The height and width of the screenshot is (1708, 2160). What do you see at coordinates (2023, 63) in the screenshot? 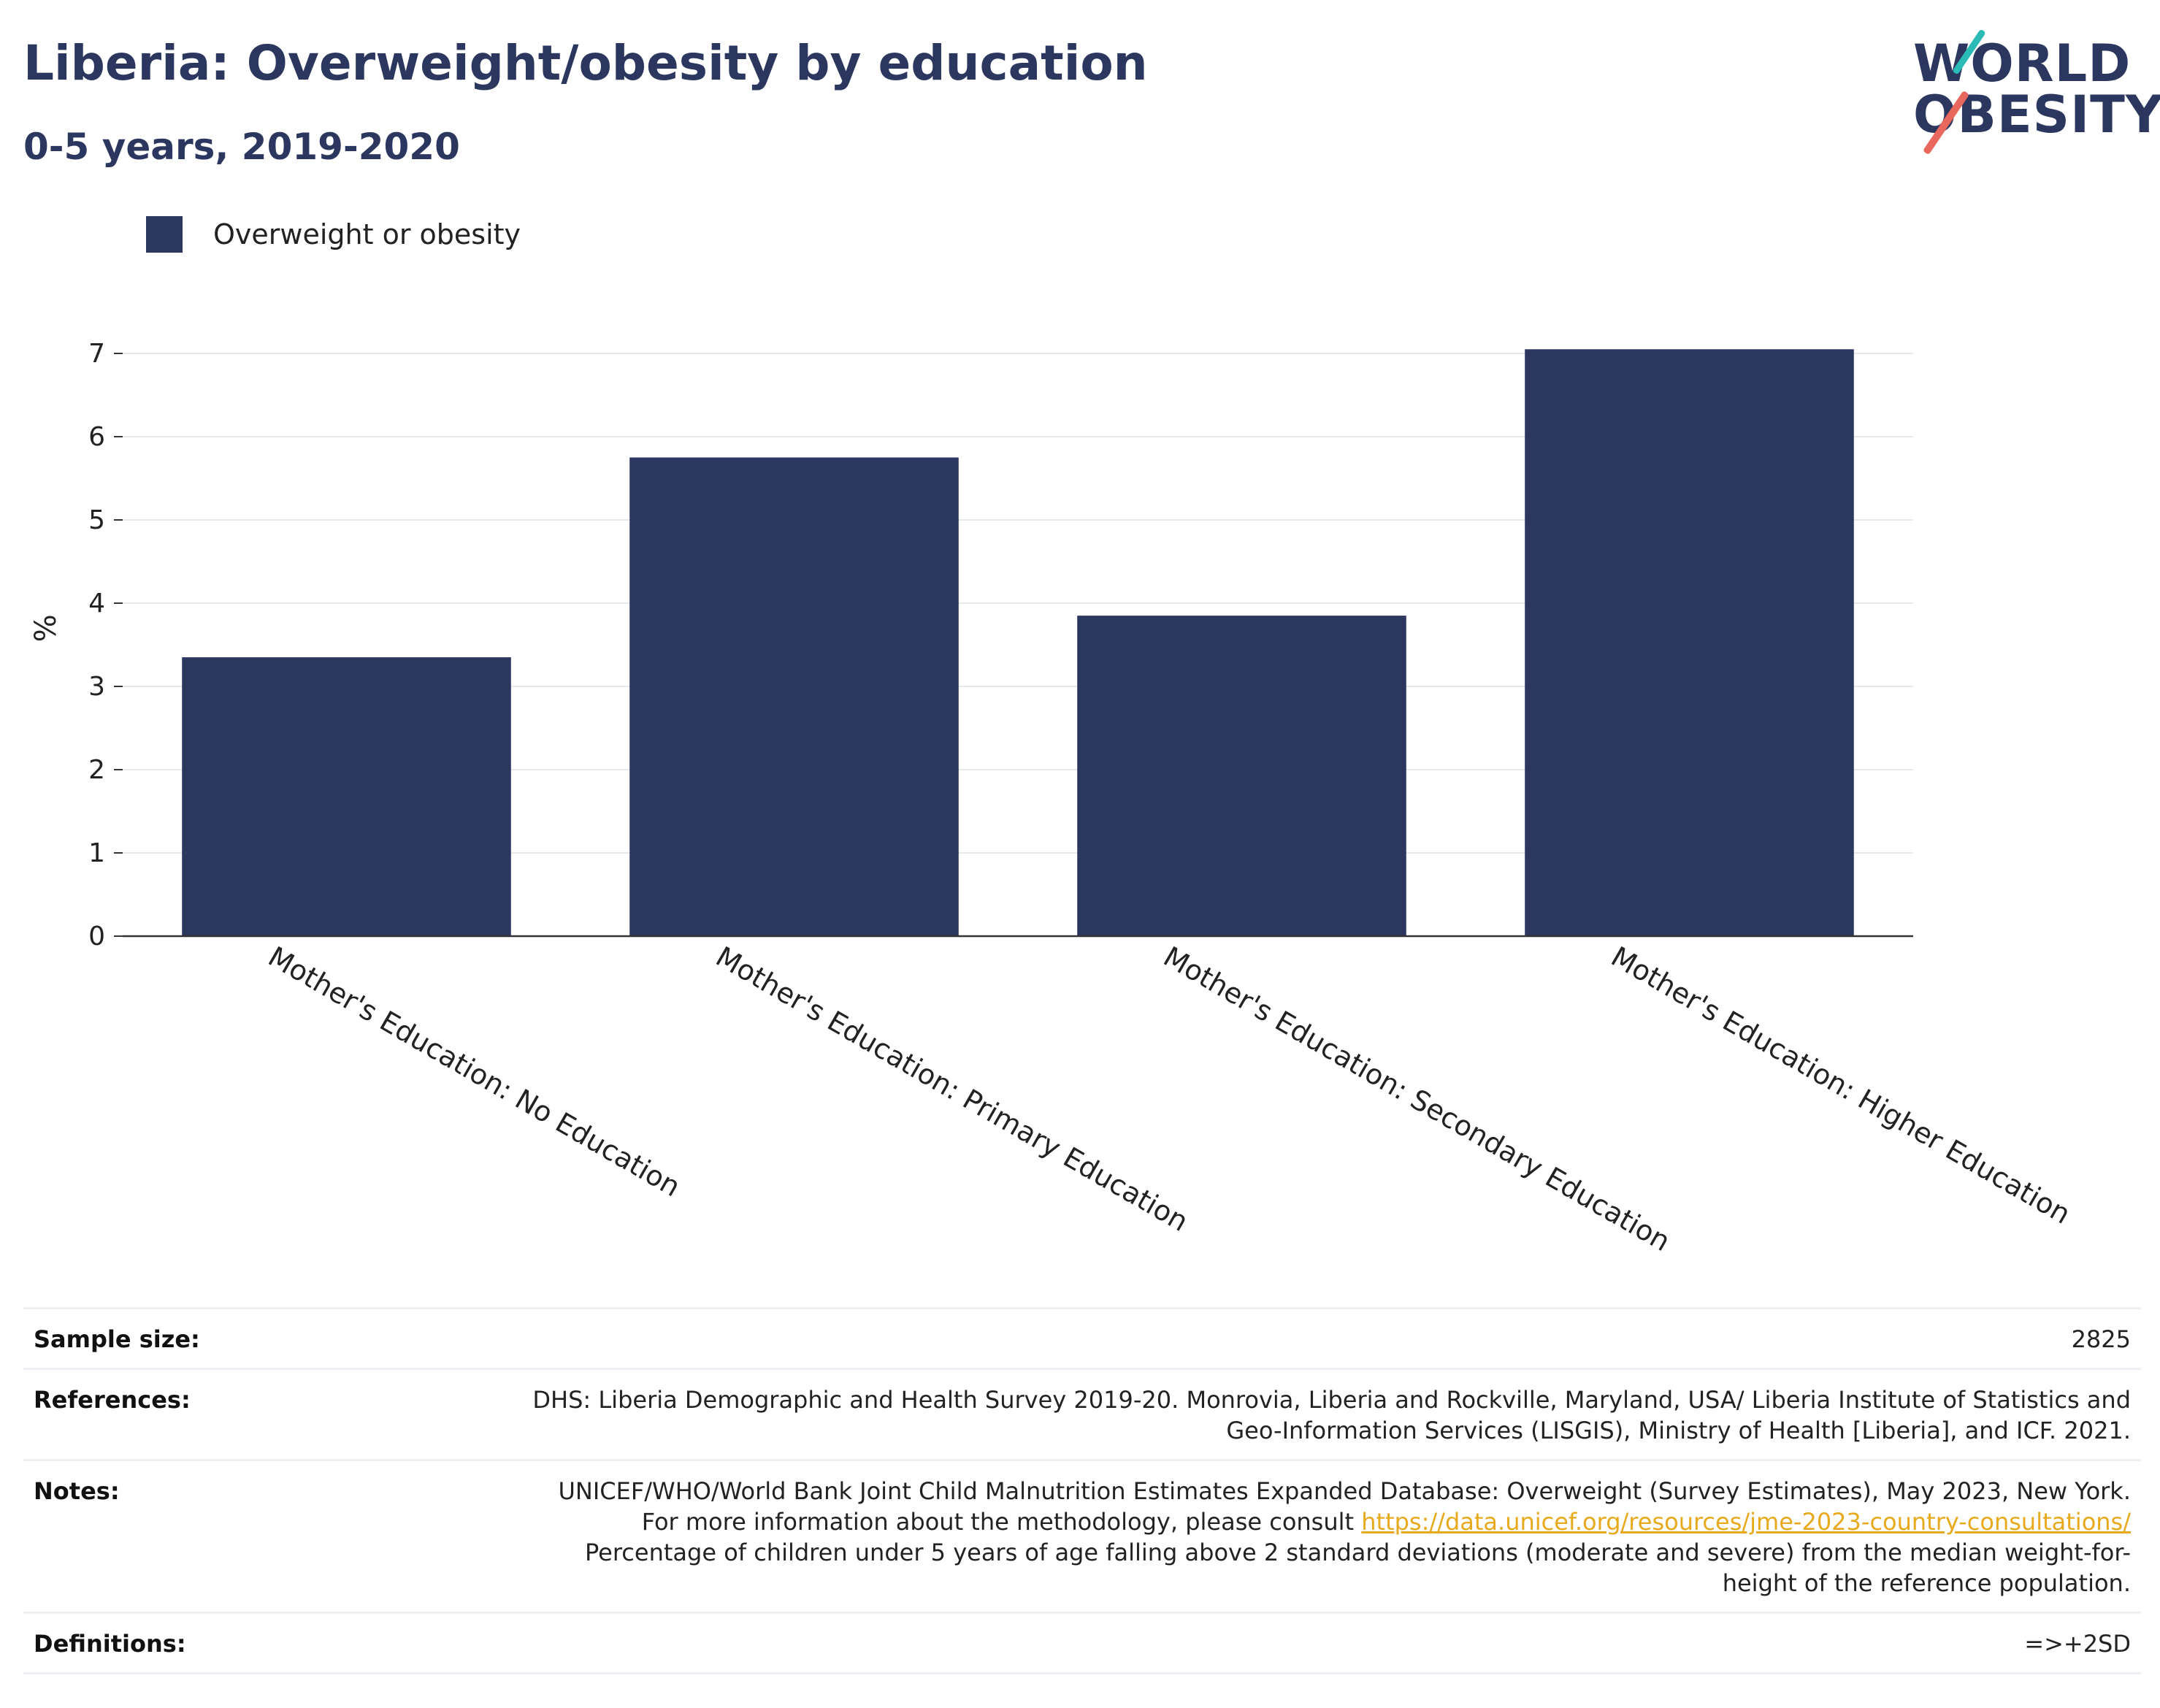
I see `logo-word-world: WORLD` at bounding box center [2023, 63].